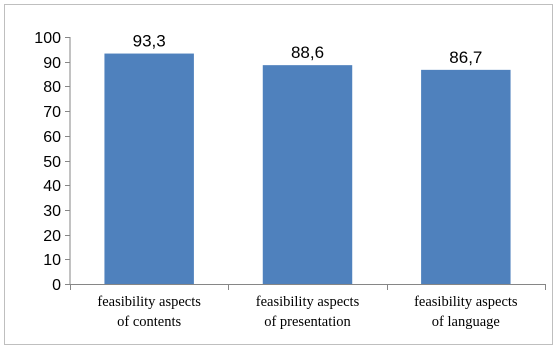  Describe the element at coordinates (52, 186) in the screenshot. I see `y-tick-label: 40` at that location.